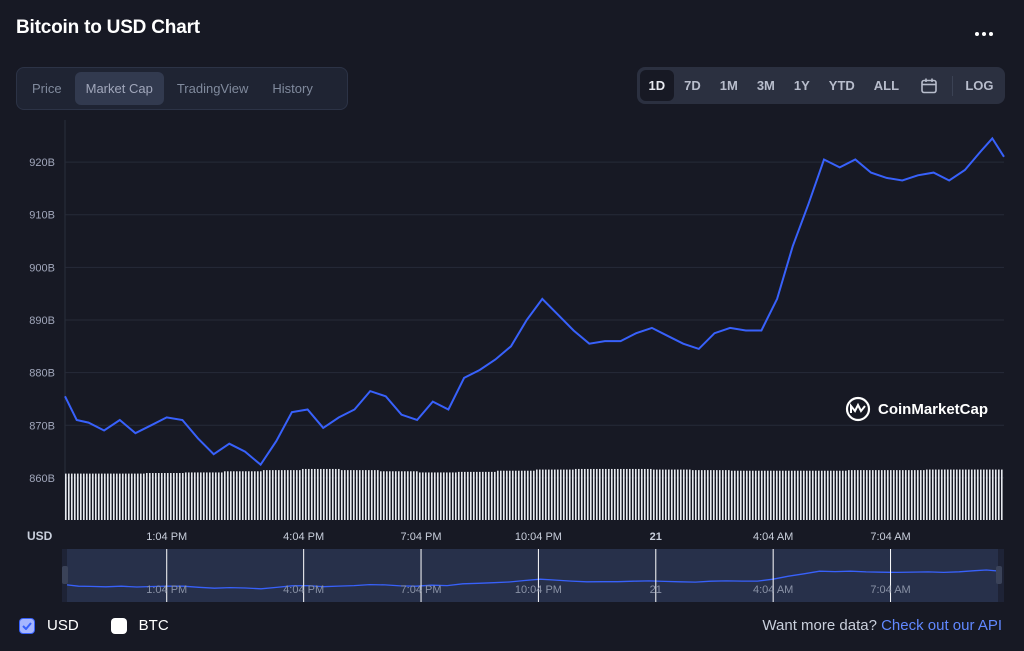 The image size is (1024, 651). What do you see at coordinates (886, 85) in the screenshot?
I see `range-all-button: ALL` at bounding box center [886, 85].